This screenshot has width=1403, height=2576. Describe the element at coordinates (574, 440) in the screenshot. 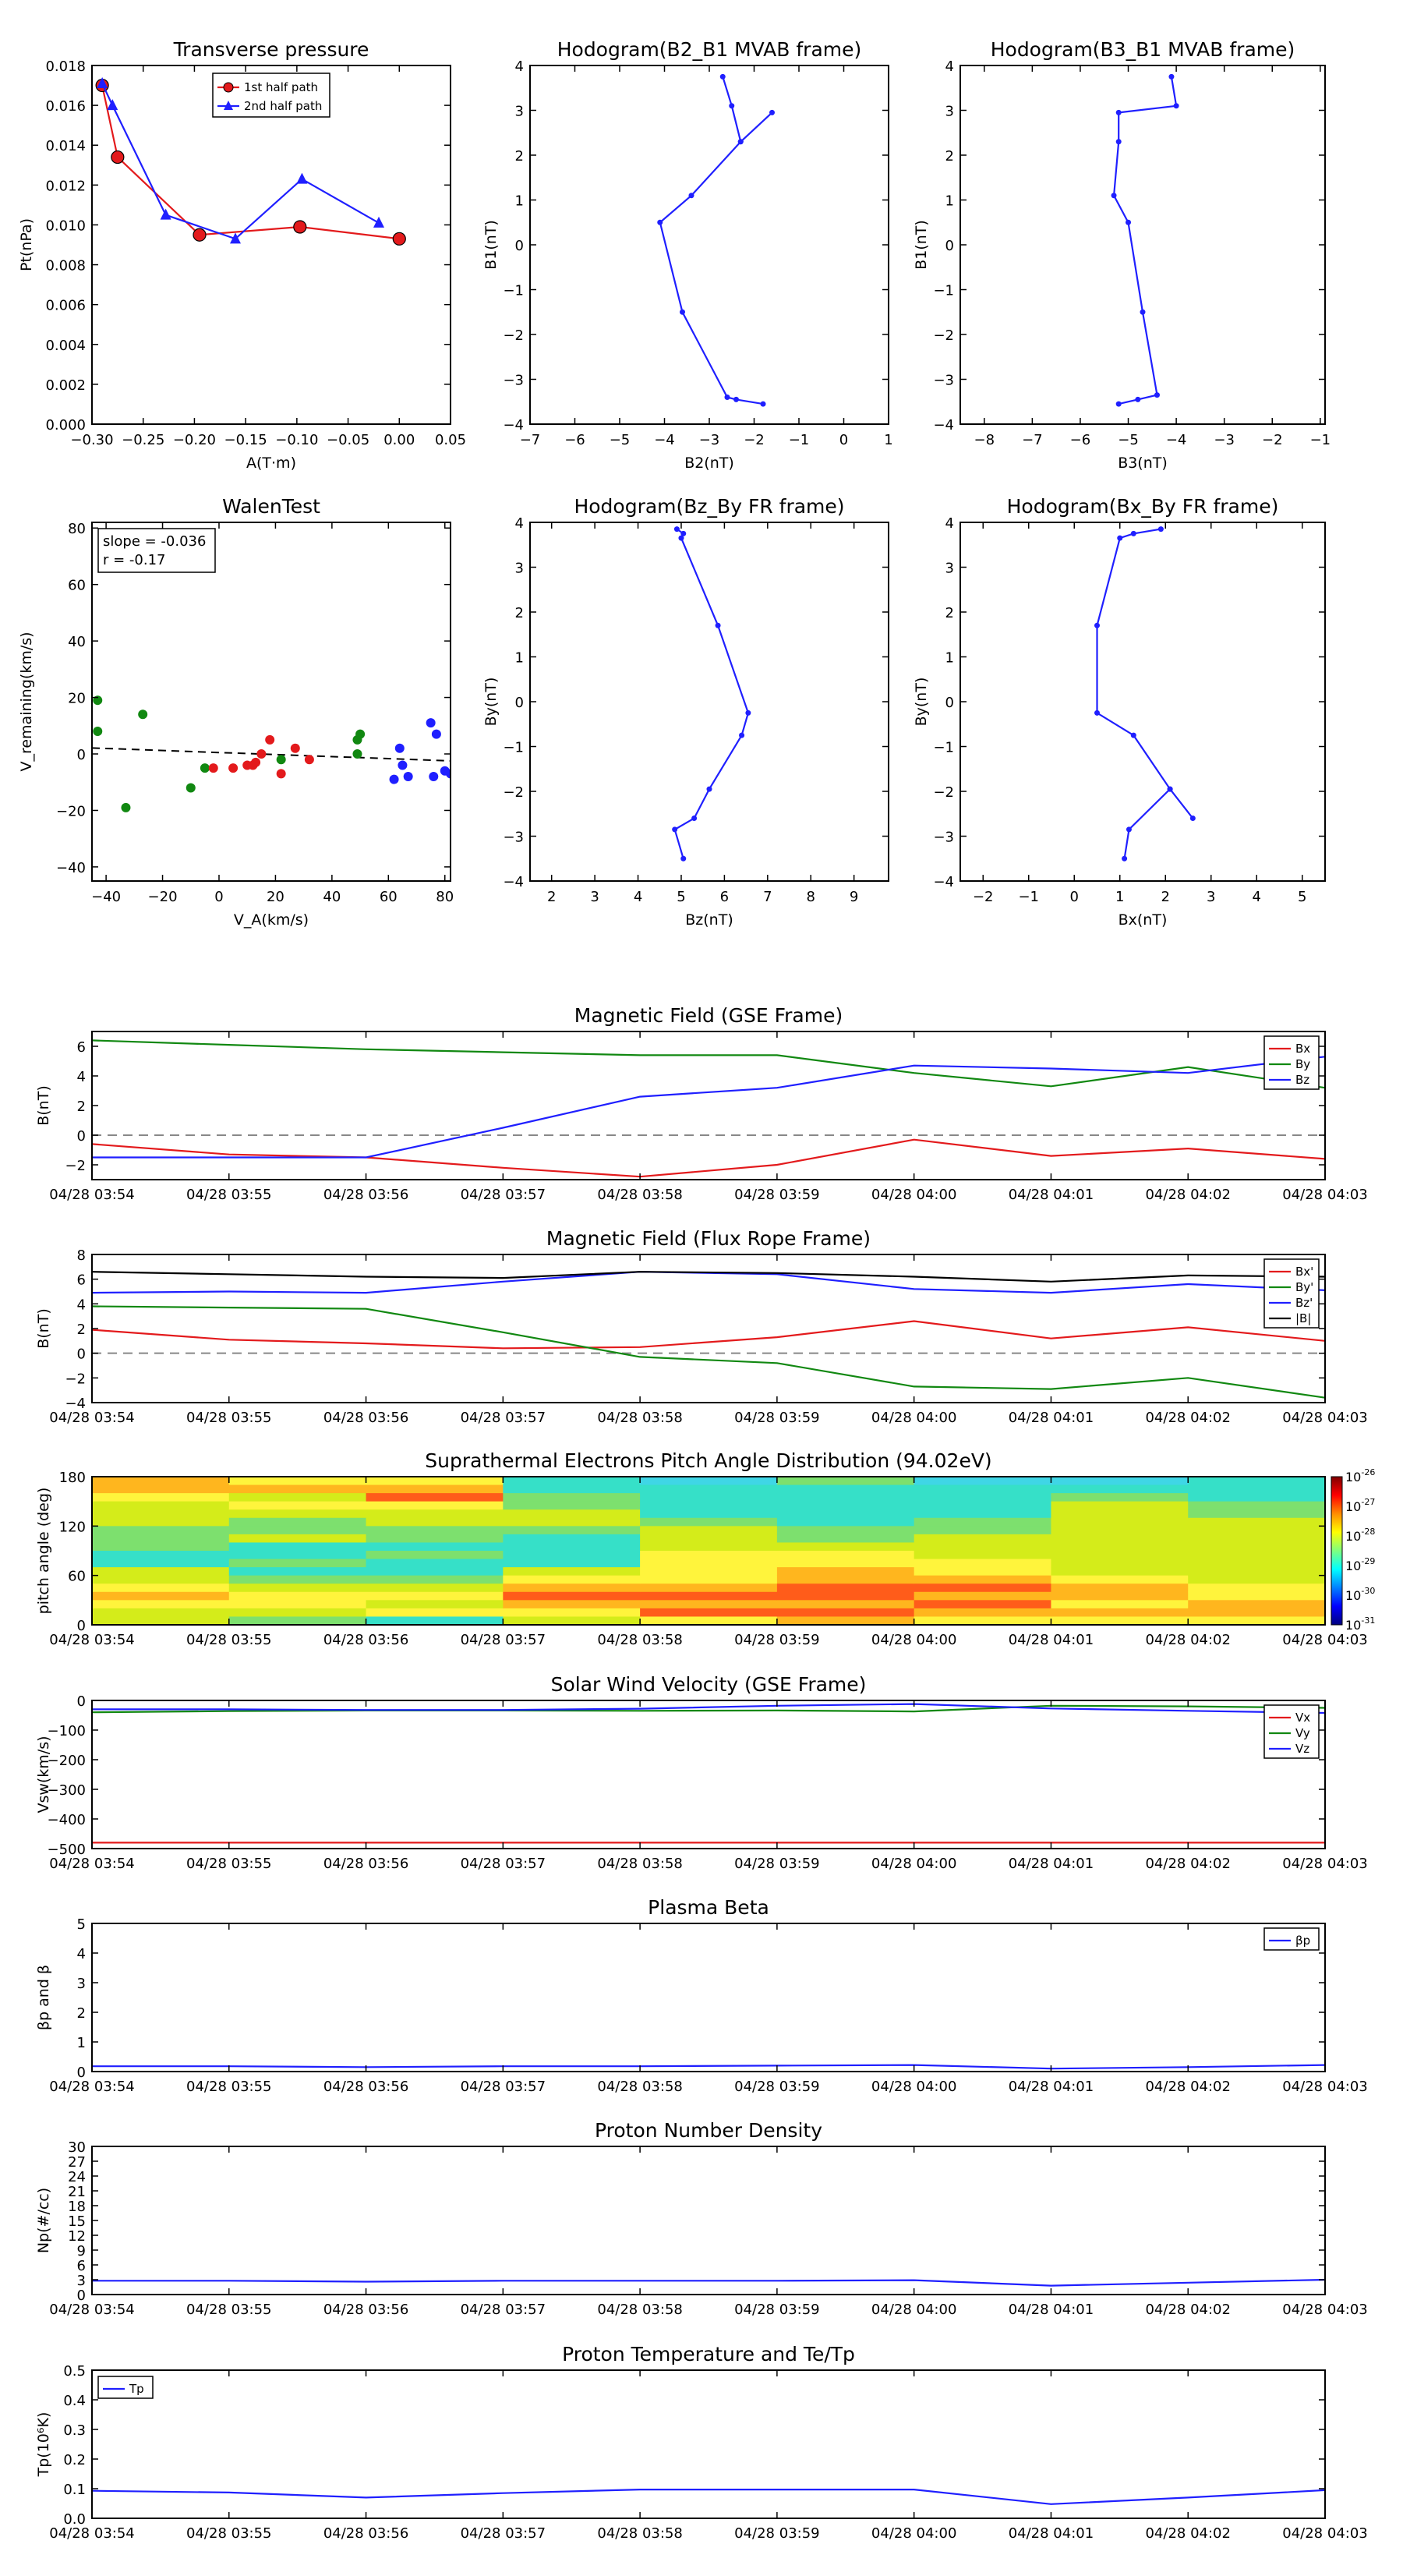

I see `x-tick-label: −6` at that location.